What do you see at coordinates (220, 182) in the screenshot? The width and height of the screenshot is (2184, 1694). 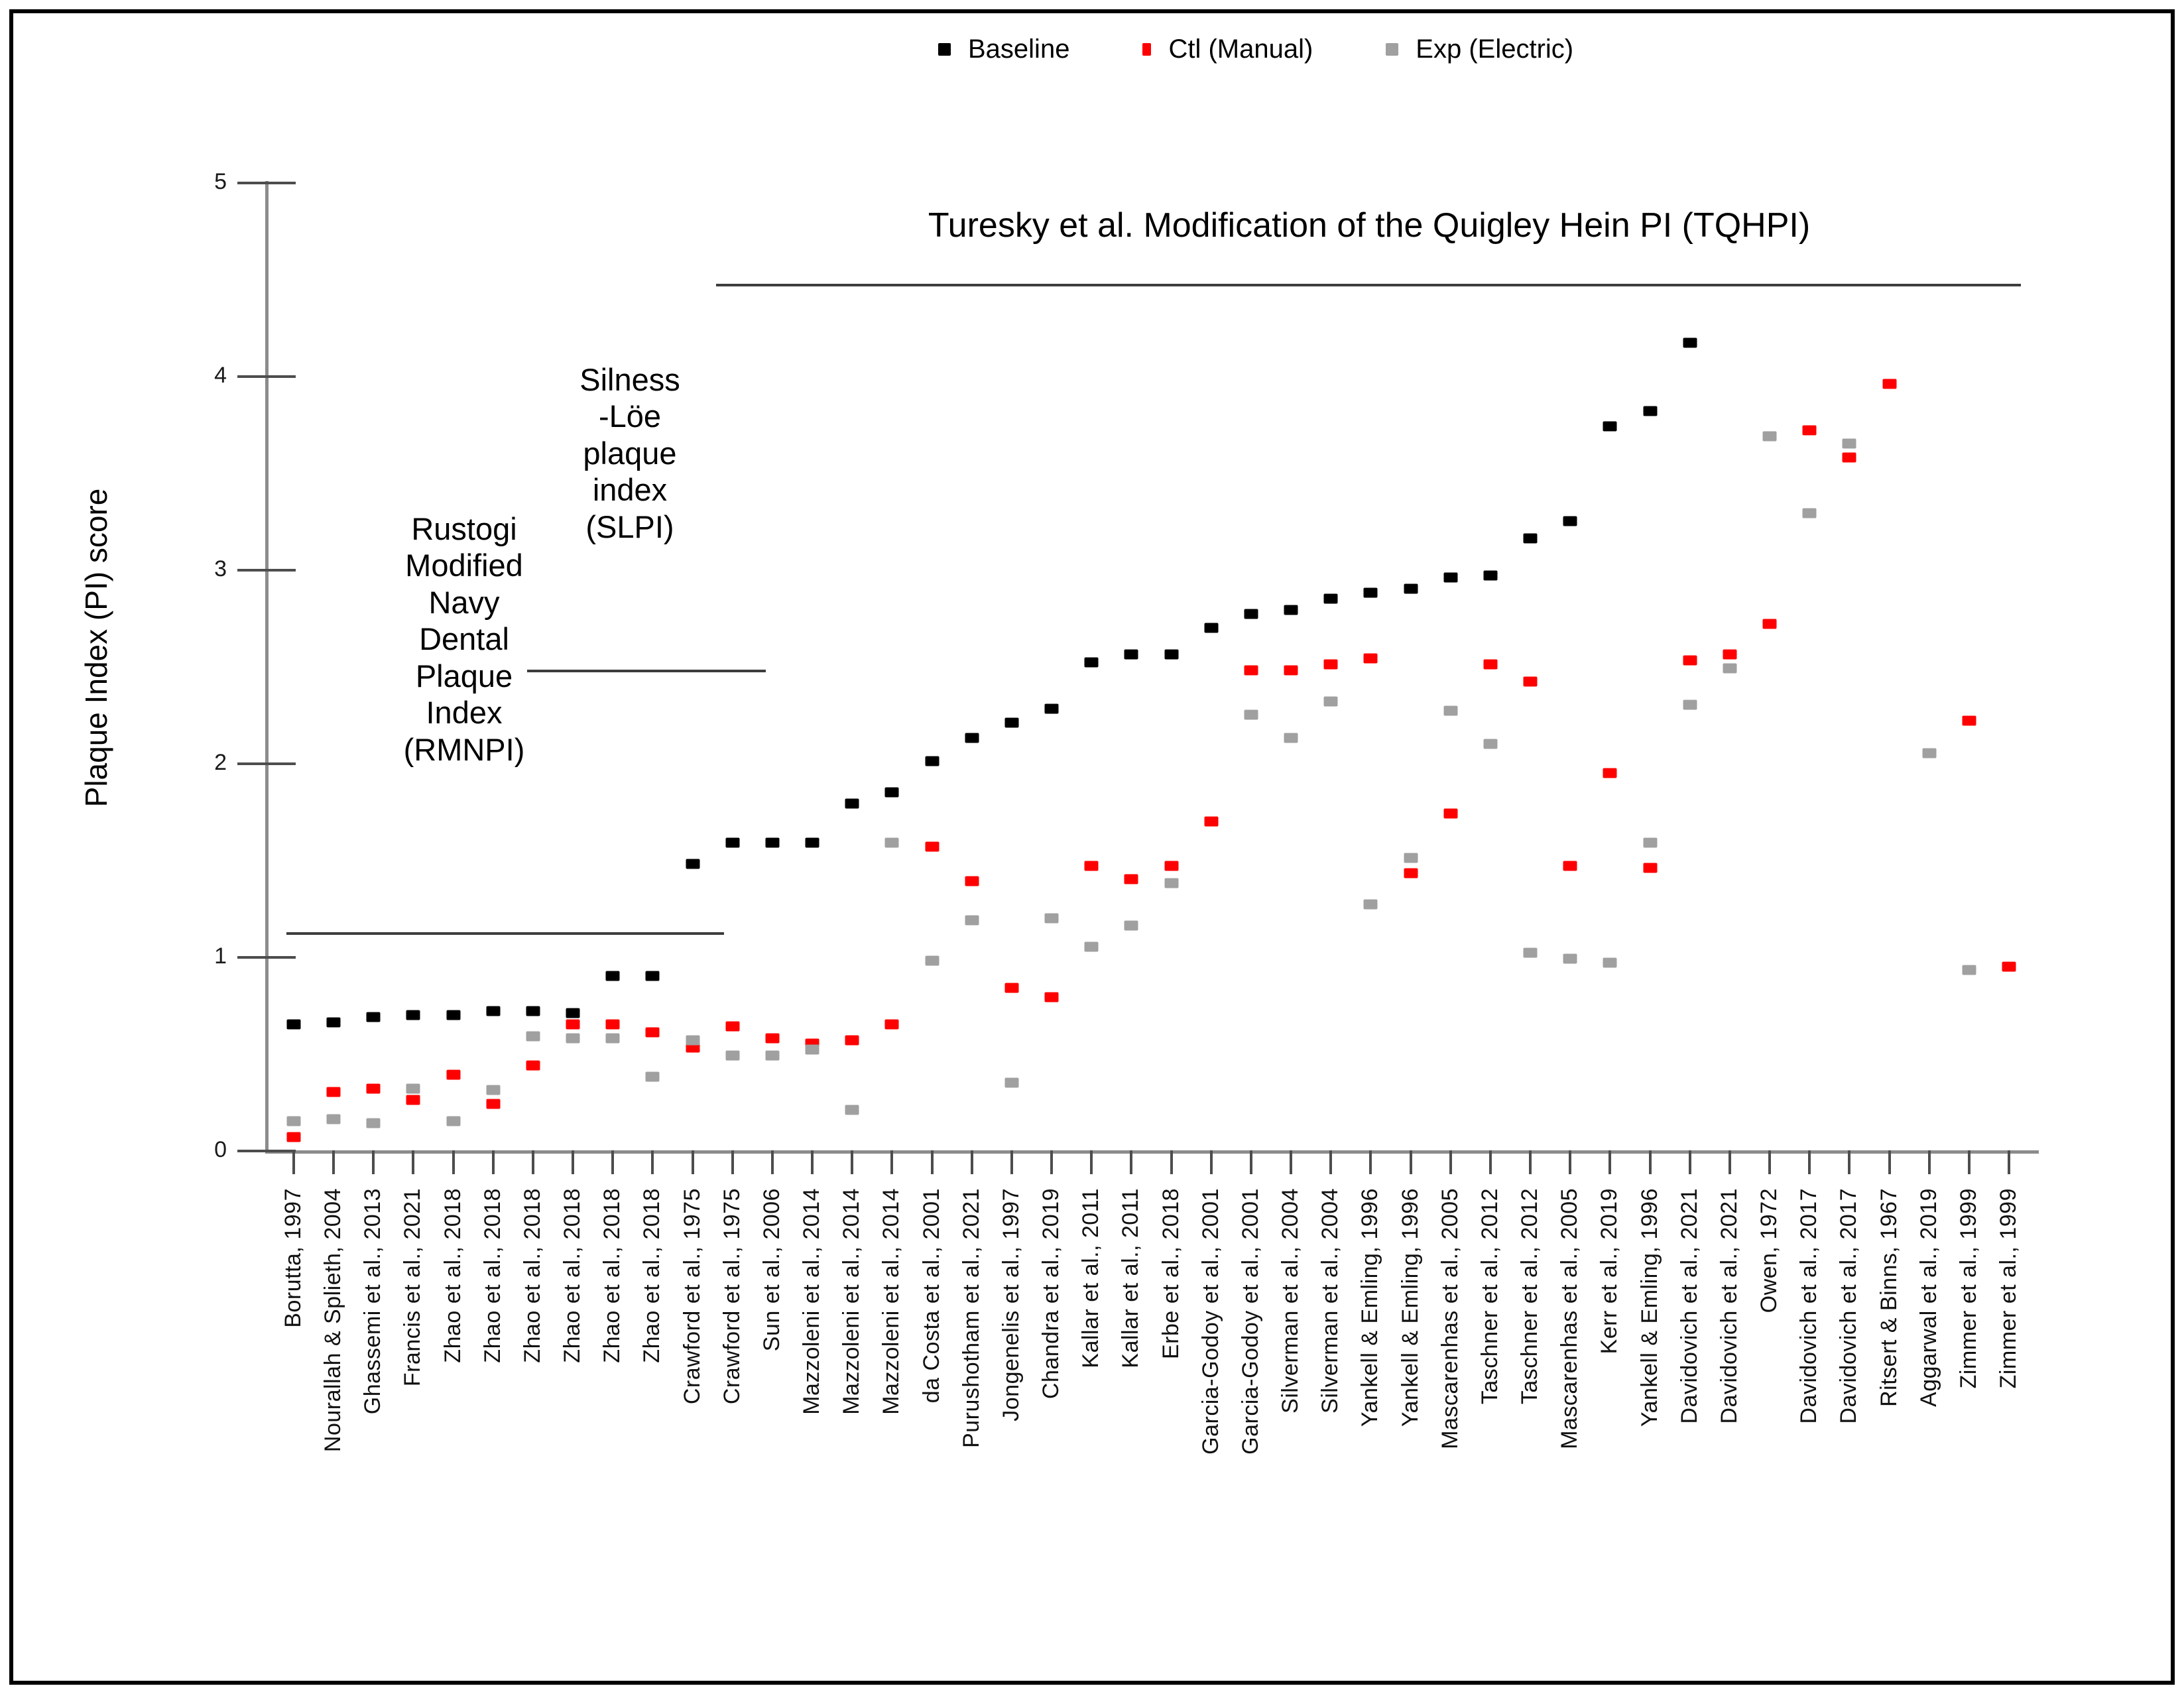 I see `y-tick-label: 5` at bounding box center [220, 182].